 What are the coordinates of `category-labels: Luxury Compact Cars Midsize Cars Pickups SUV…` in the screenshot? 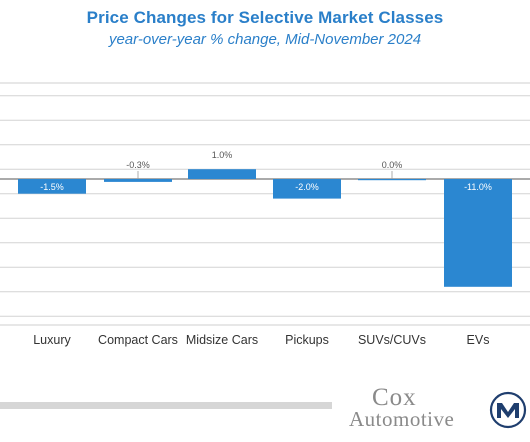 It's located at (261, 340).